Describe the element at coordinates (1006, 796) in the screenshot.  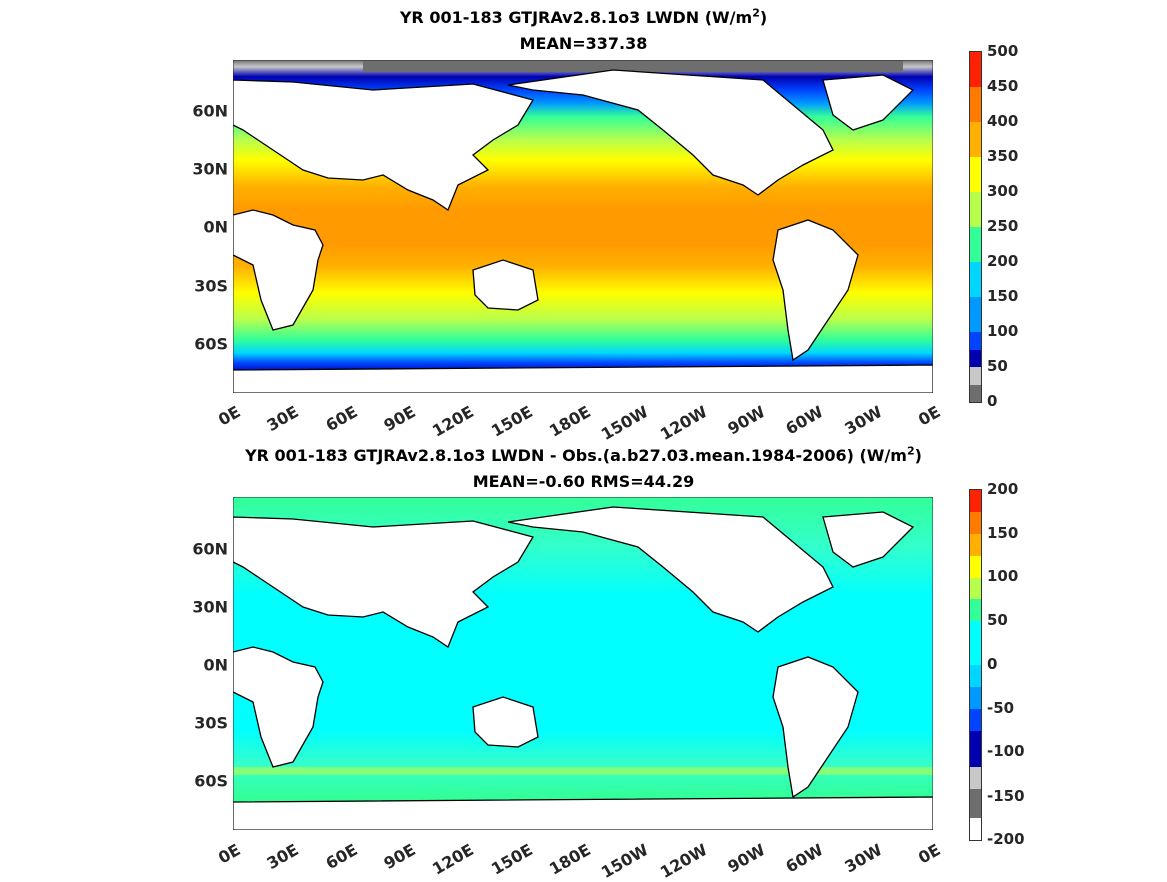
I see `cb2-tick: -150` at that location.